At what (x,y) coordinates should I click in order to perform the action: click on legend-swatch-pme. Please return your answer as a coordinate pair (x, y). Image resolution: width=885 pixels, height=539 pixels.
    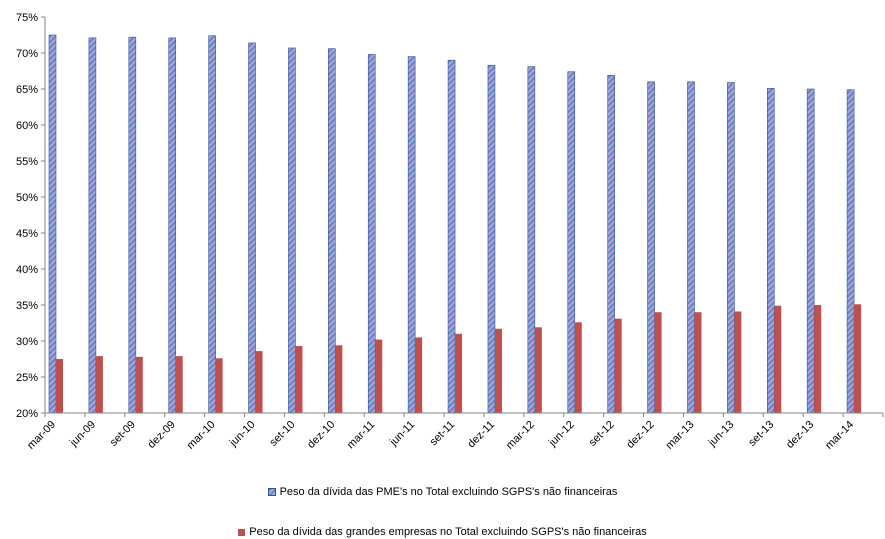
    Looking at the image, I should click on (271, 492).